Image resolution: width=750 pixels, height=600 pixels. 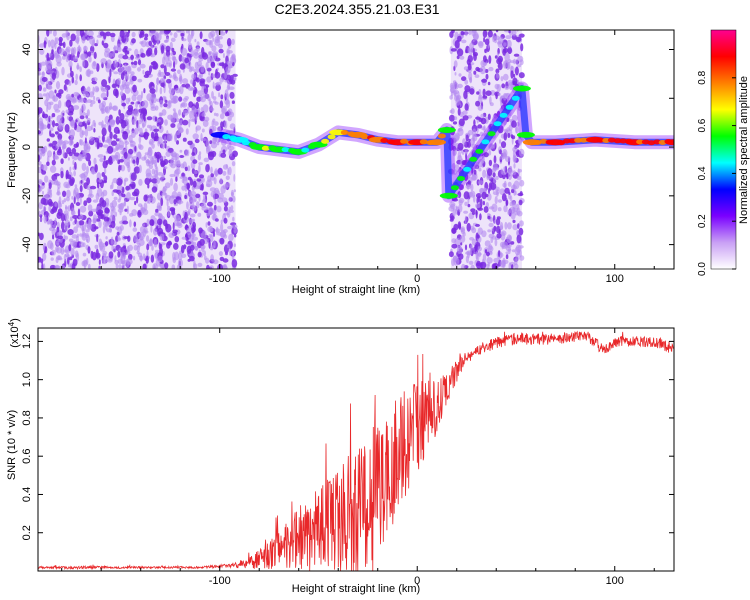 I want to click on x-tick-label: 100, so click(x=615, y=279).